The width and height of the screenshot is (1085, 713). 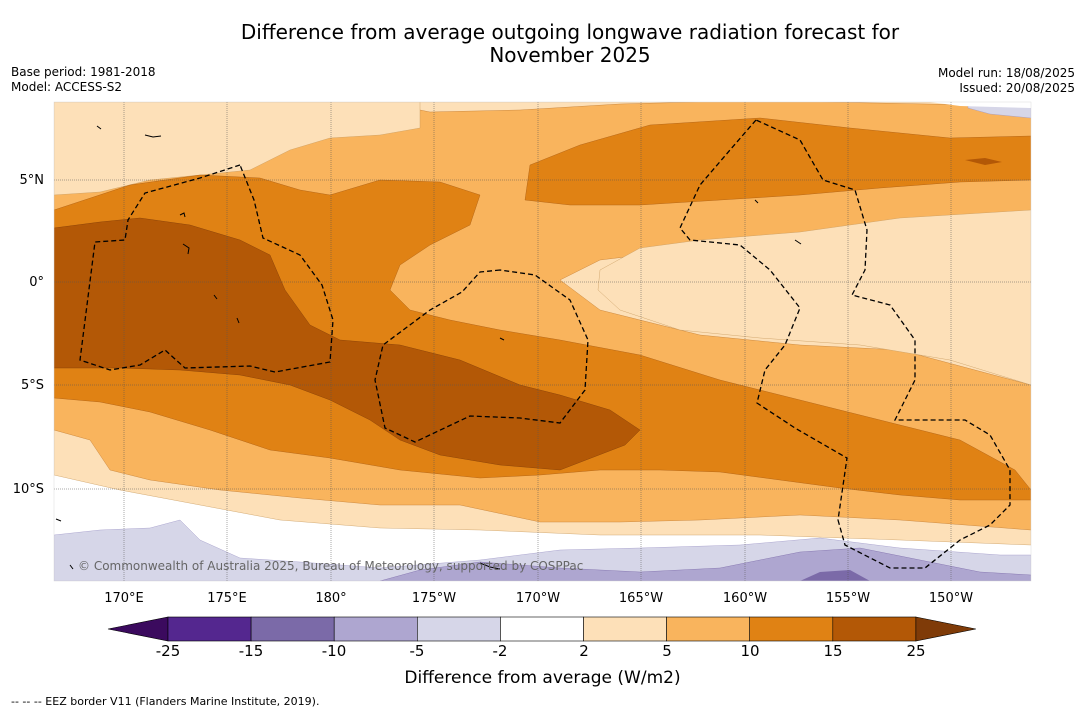 I want to click on anomaly-region-10-15-north, so click(x=777, y=161).